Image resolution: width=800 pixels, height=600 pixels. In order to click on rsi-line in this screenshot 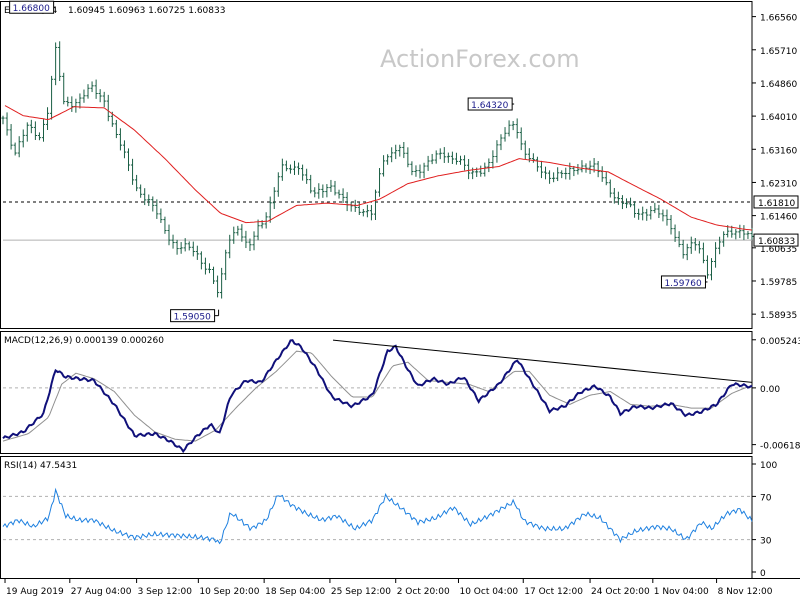, I will do `click(377, 516)`.